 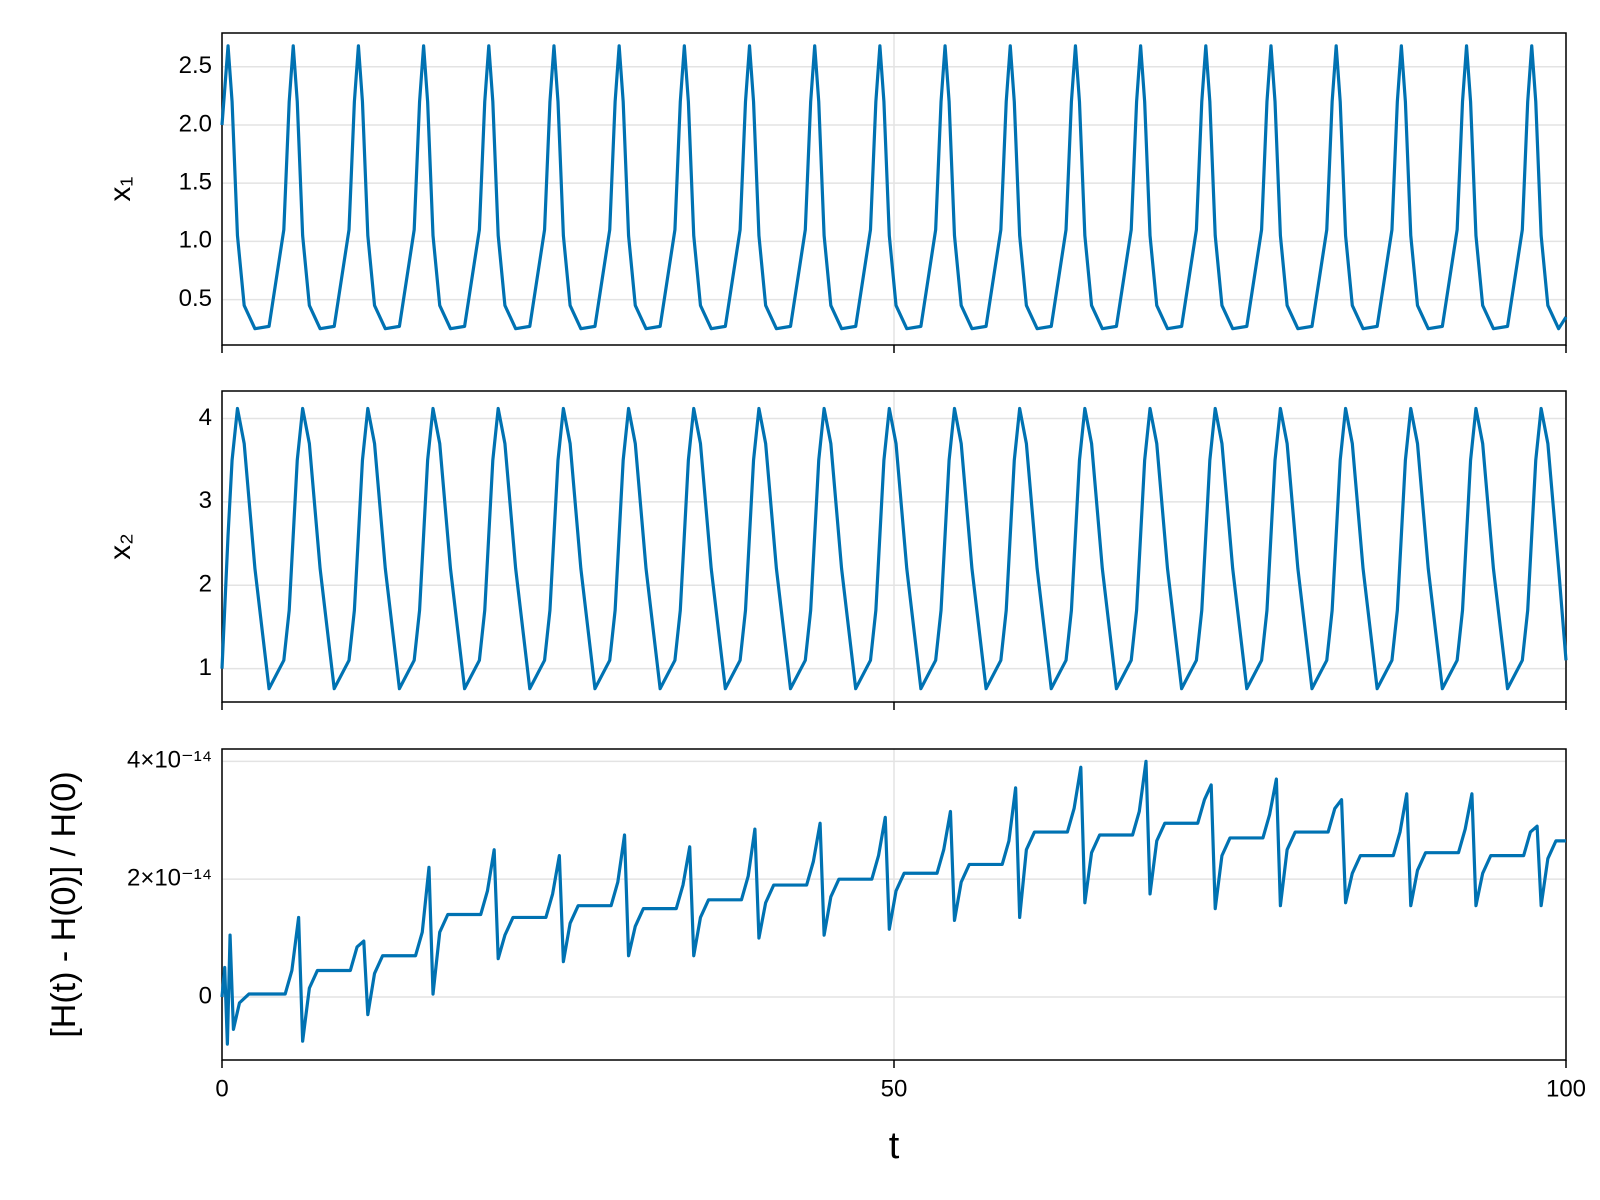 I want to click on y-tick-label: 2×10⁻¹⁴, so click(x=169, y=878).